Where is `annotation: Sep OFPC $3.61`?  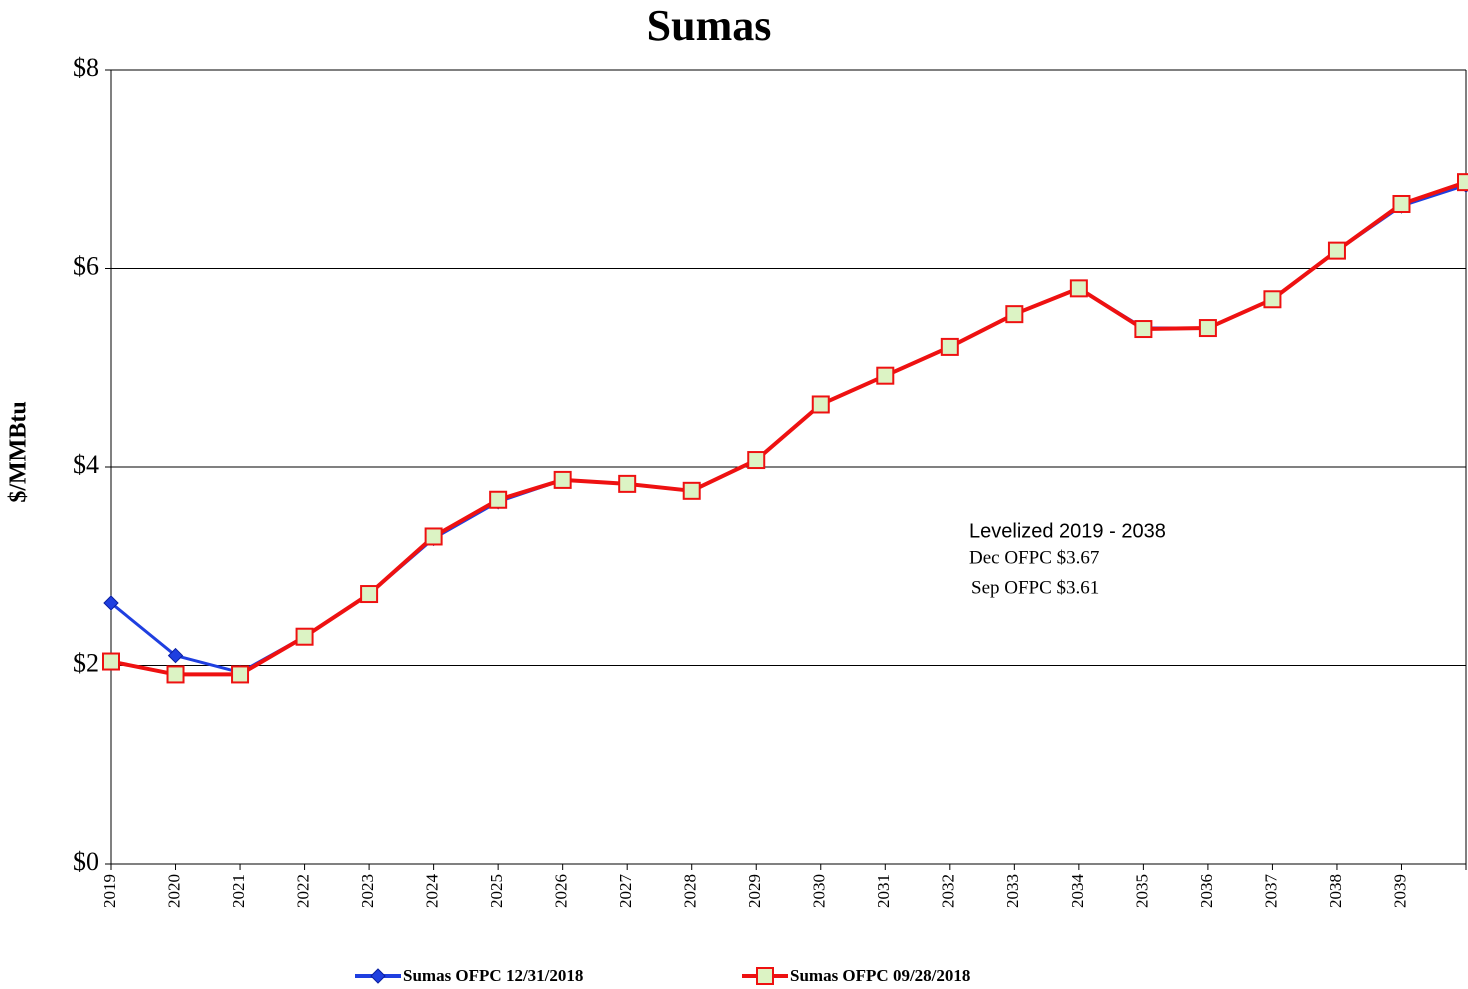 annotation: Sep OFPC $3.61 is located at coordinates (1035, 587).